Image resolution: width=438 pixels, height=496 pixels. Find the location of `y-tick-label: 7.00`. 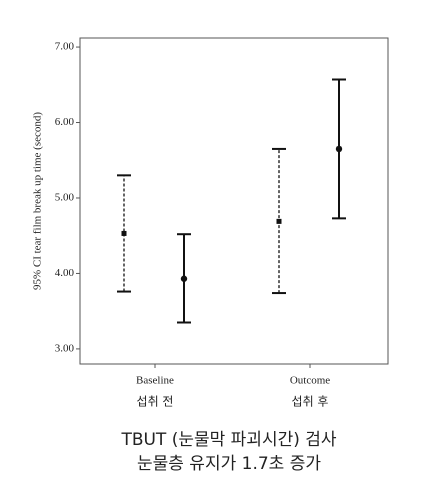

y-tick-label: 7.00 is located at coordinates (65, 47).